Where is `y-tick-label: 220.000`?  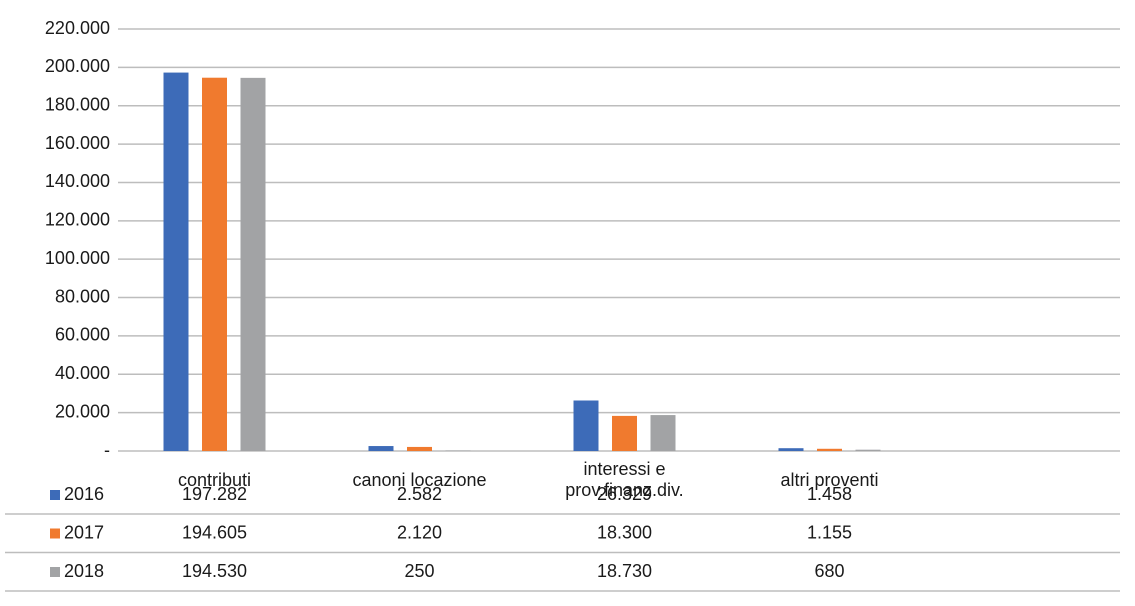 y-tick-label: 220.000 is located at coordinates (77, 28).